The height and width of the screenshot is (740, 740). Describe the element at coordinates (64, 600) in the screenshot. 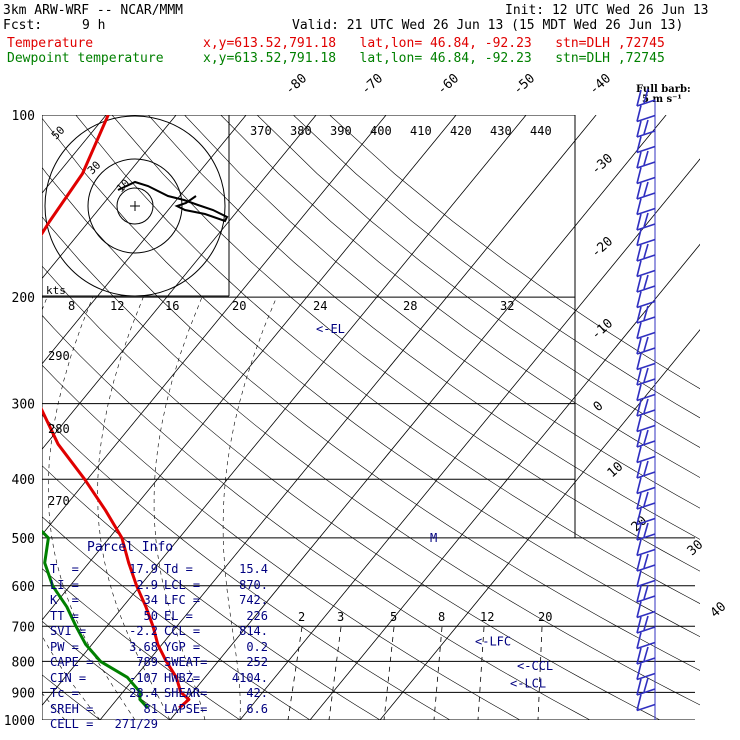

I see `parcel-cell: K =` at that location.